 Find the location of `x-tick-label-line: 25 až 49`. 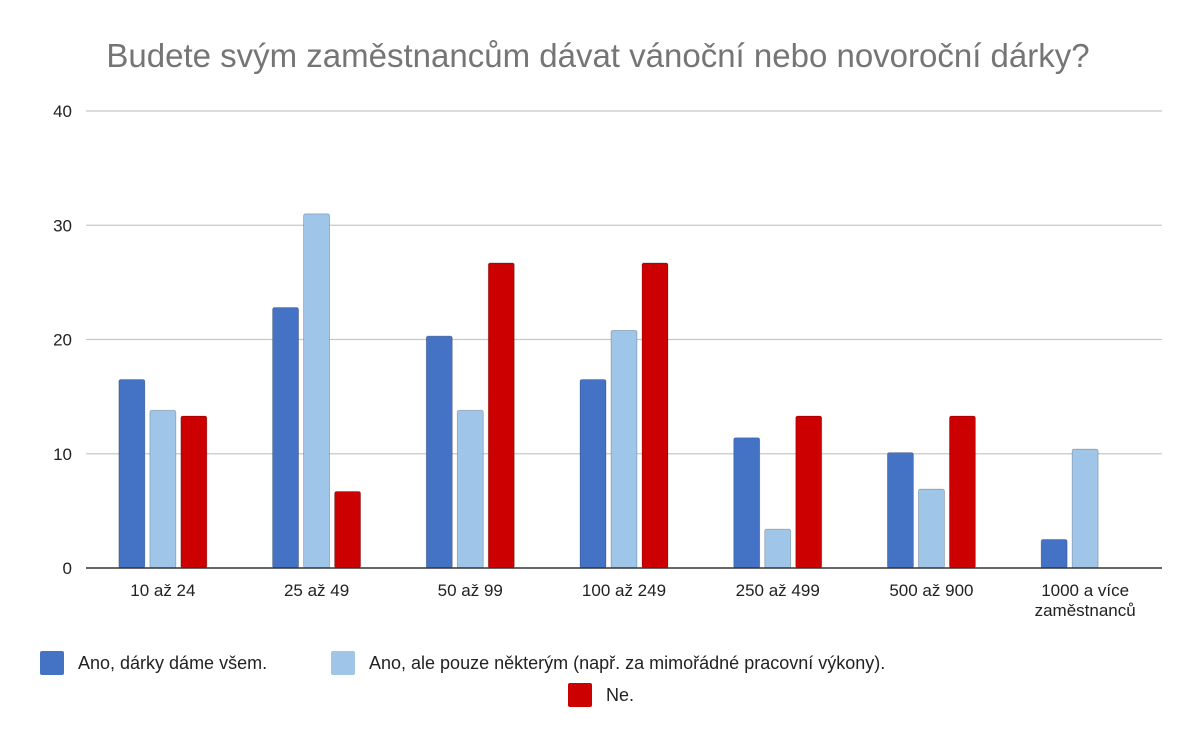

x-tick-label-line: 25 až 49 is located at coordinates (316, 590).